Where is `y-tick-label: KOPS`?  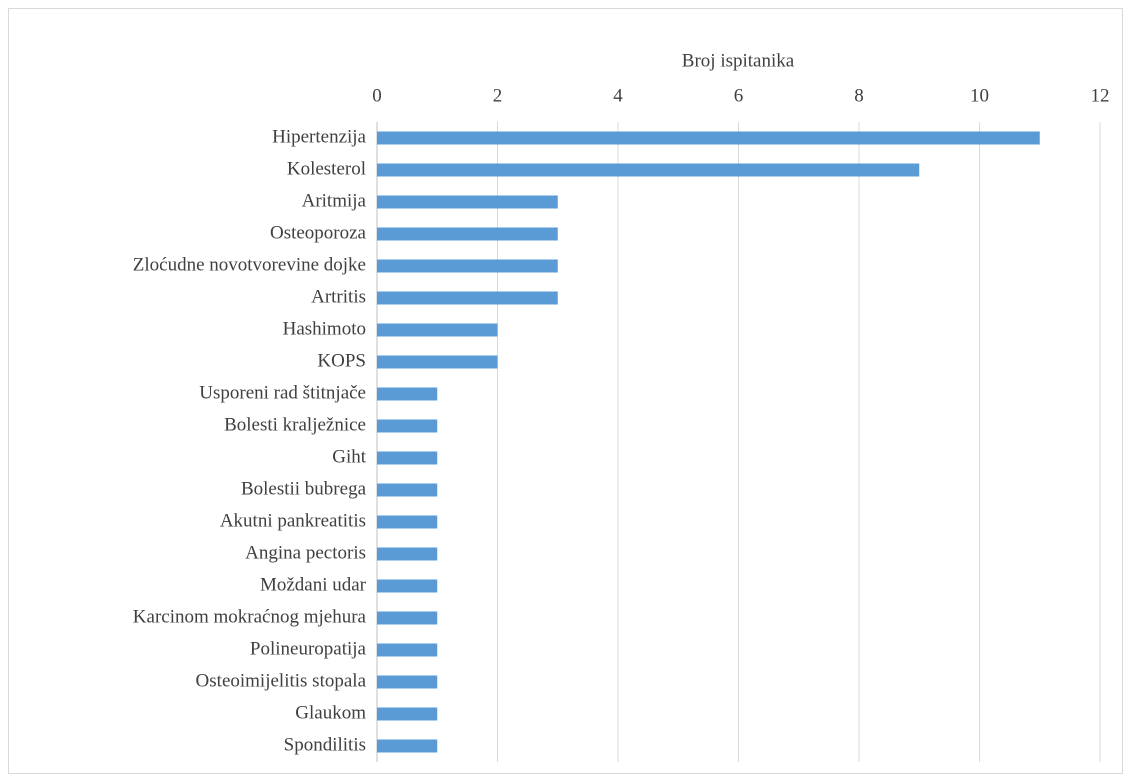 y-tick-label: KOPS is located at coordinates (341, 360).